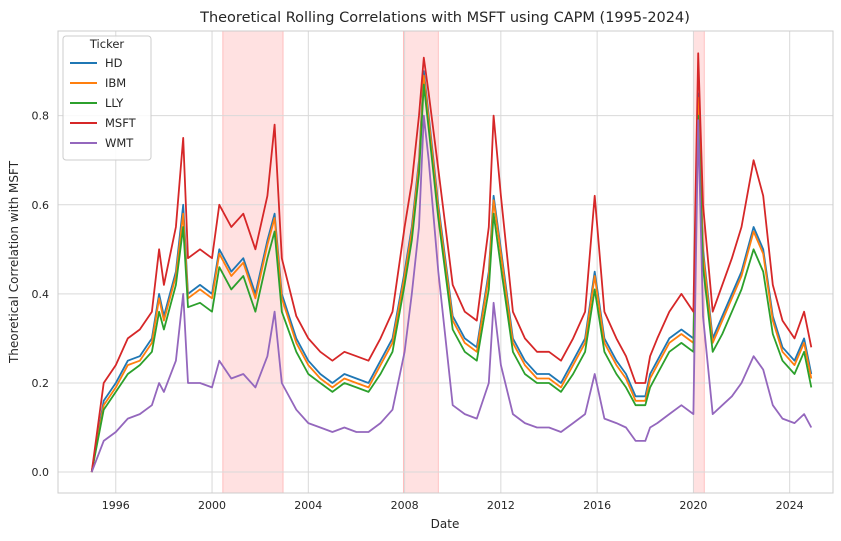  I want to click on x-axis-label: Date, so click(445, 524).